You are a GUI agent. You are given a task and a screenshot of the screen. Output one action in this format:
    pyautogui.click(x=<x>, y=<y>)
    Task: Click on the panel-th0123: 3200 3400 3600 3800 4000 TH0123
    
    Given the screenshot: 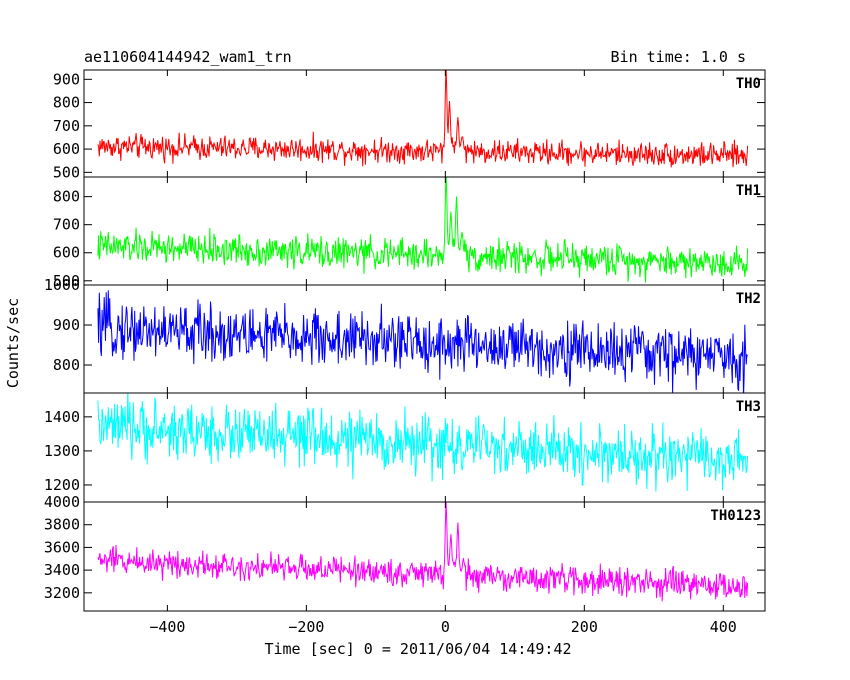 What is the action you would take?
    pyautogui.click(x=405, y=552)
    